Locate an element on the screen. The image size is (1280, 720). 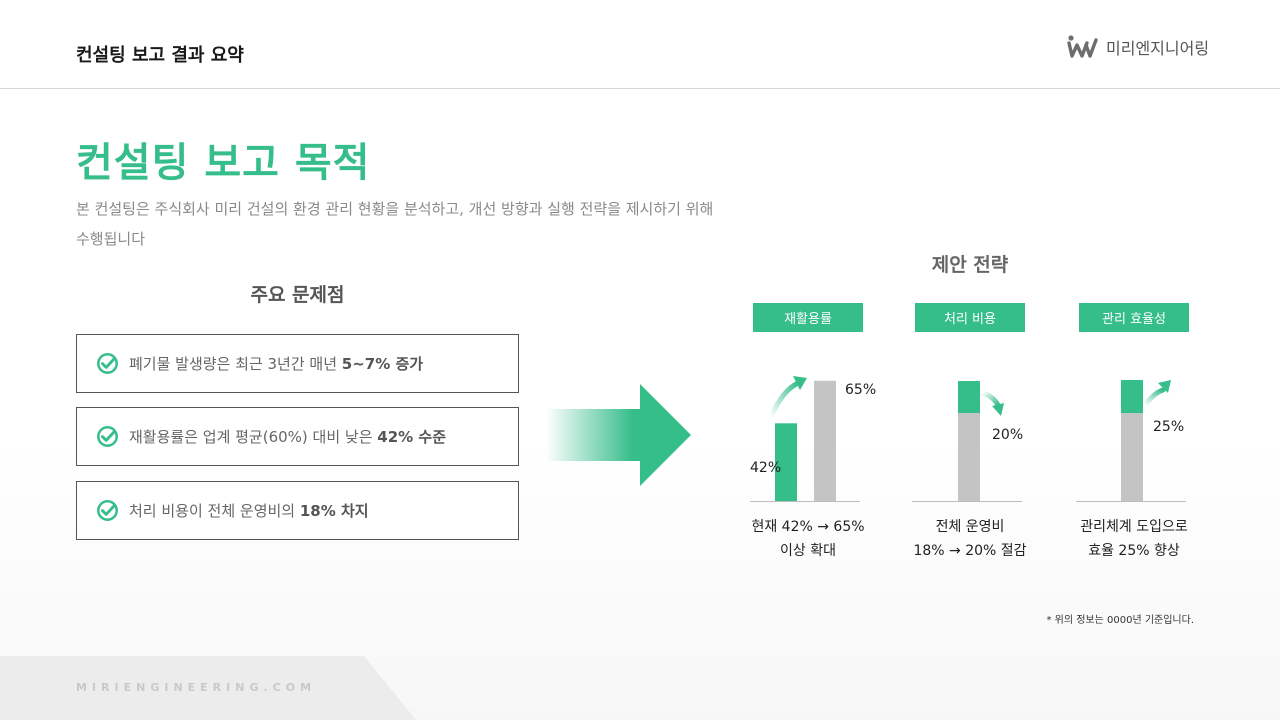
problem-item: 재활용률은 업계 평균(60%) 대비 낮은 42% 수준 is located at coordinates (297, 436).